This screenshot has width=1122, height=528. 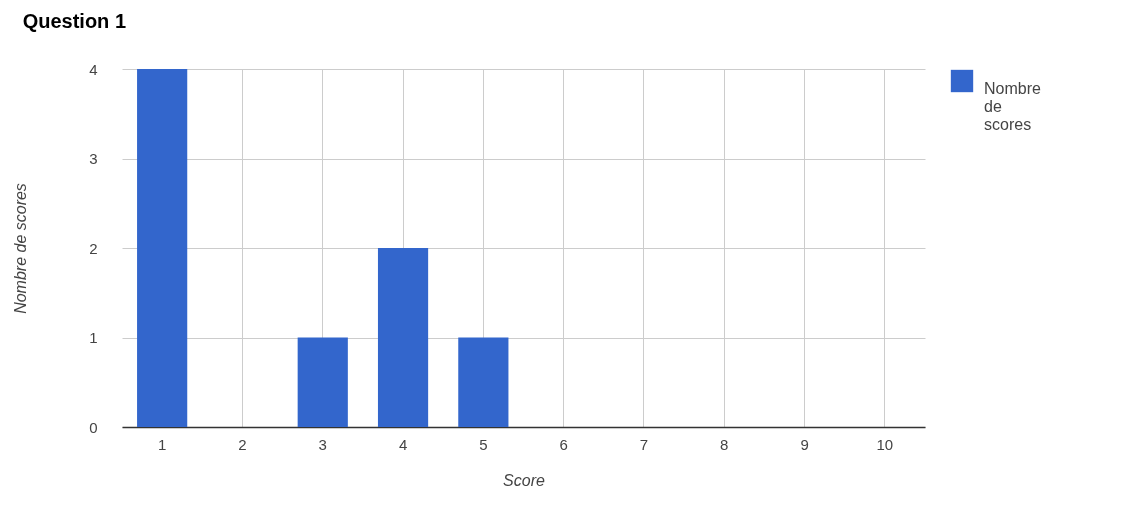 I want to click on x-tick-label: 7, so click(x=644, y=444).